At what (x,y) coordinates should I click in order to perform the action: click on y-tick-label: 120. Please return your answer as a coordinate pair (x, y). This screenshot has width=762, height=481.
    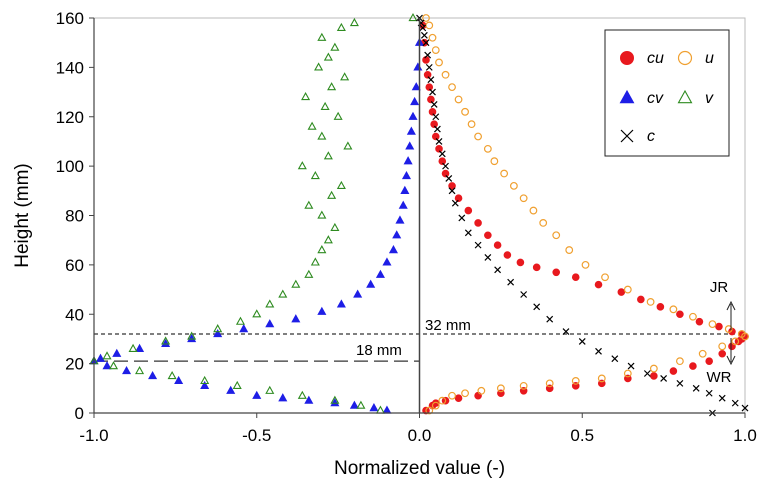
    Looking at the image, I should click on (70, 117).